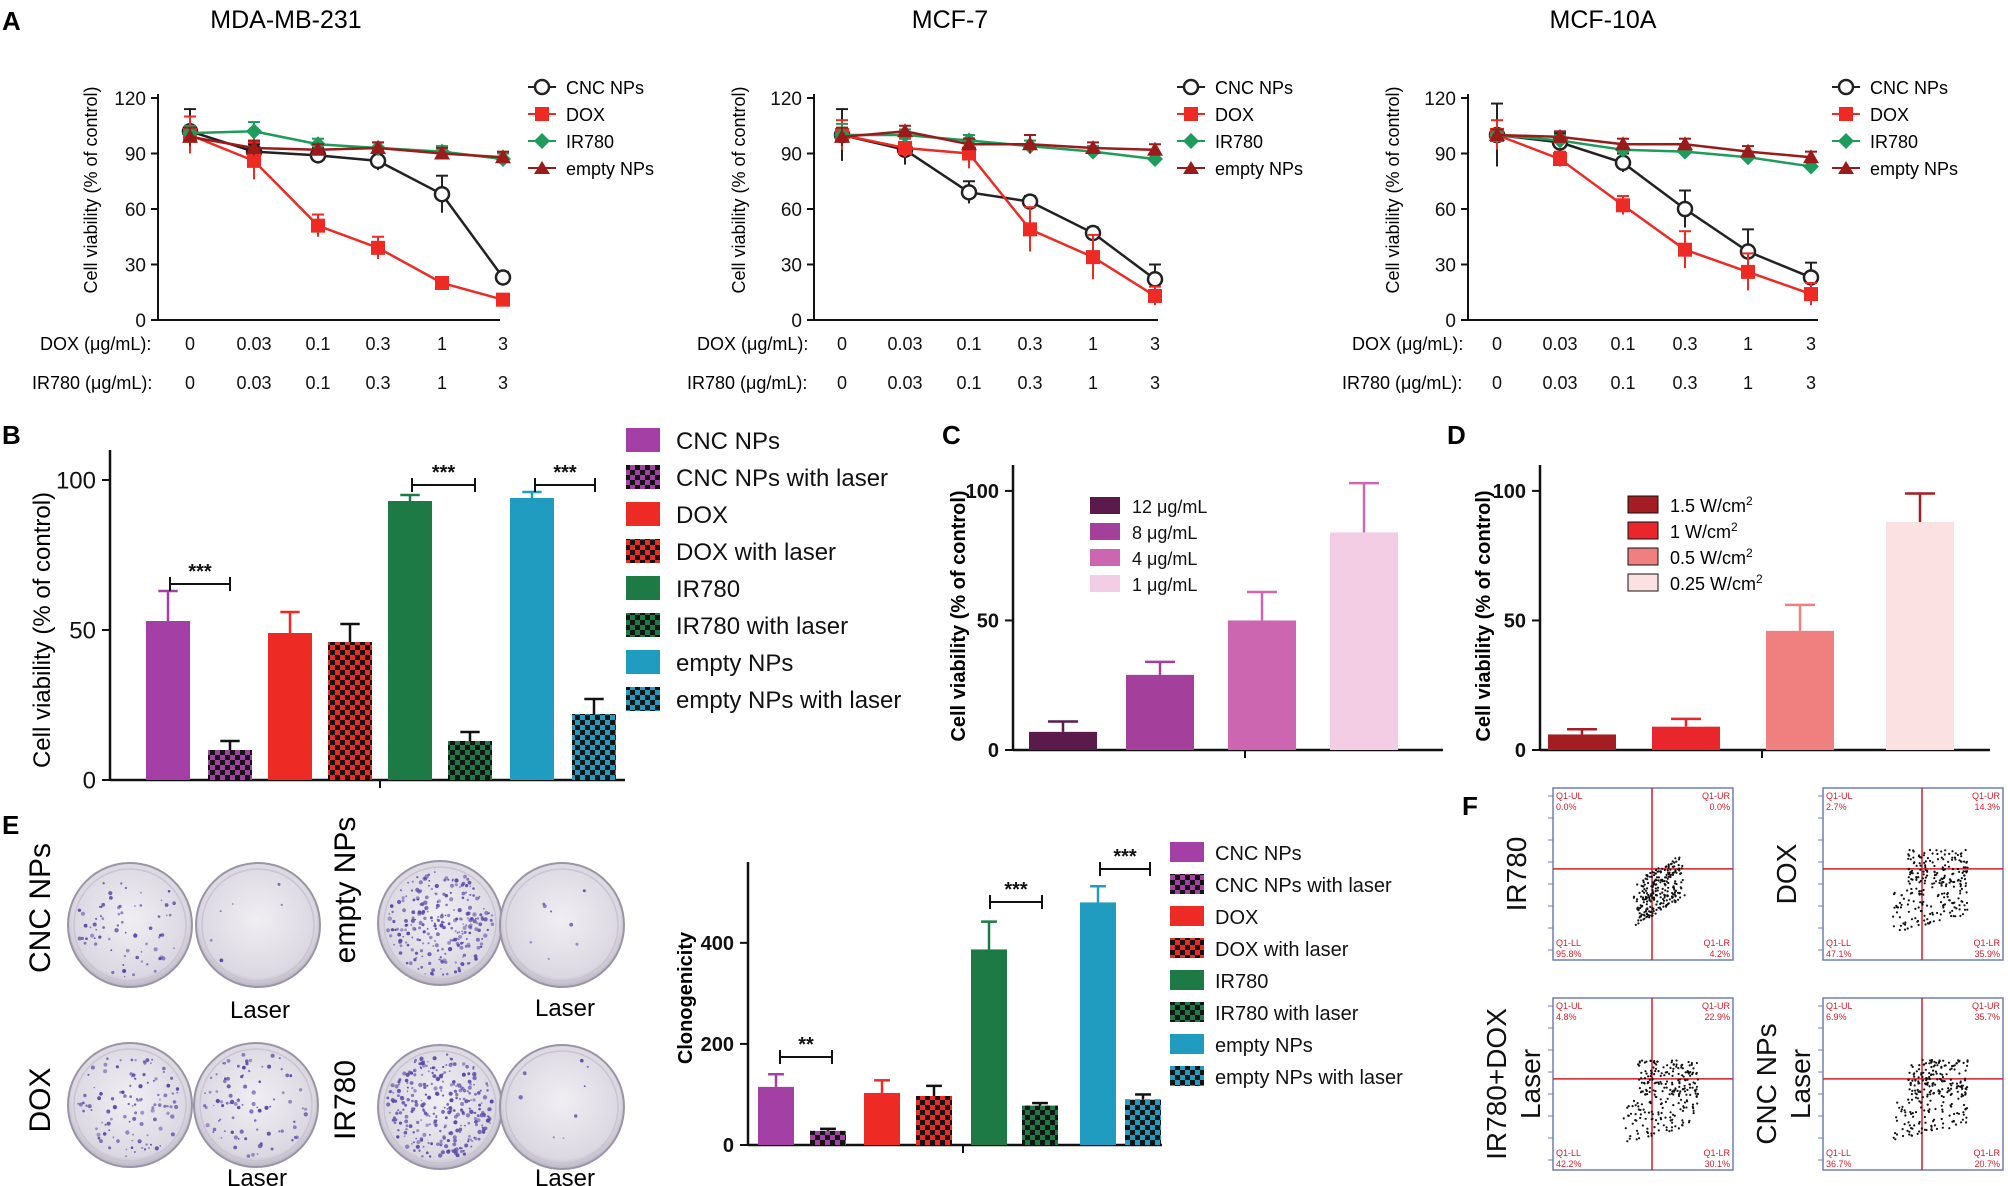 This screenshot has height=1186, width=2008. I want to click on a1-dox-conc-5: 3, so click(503, 344).